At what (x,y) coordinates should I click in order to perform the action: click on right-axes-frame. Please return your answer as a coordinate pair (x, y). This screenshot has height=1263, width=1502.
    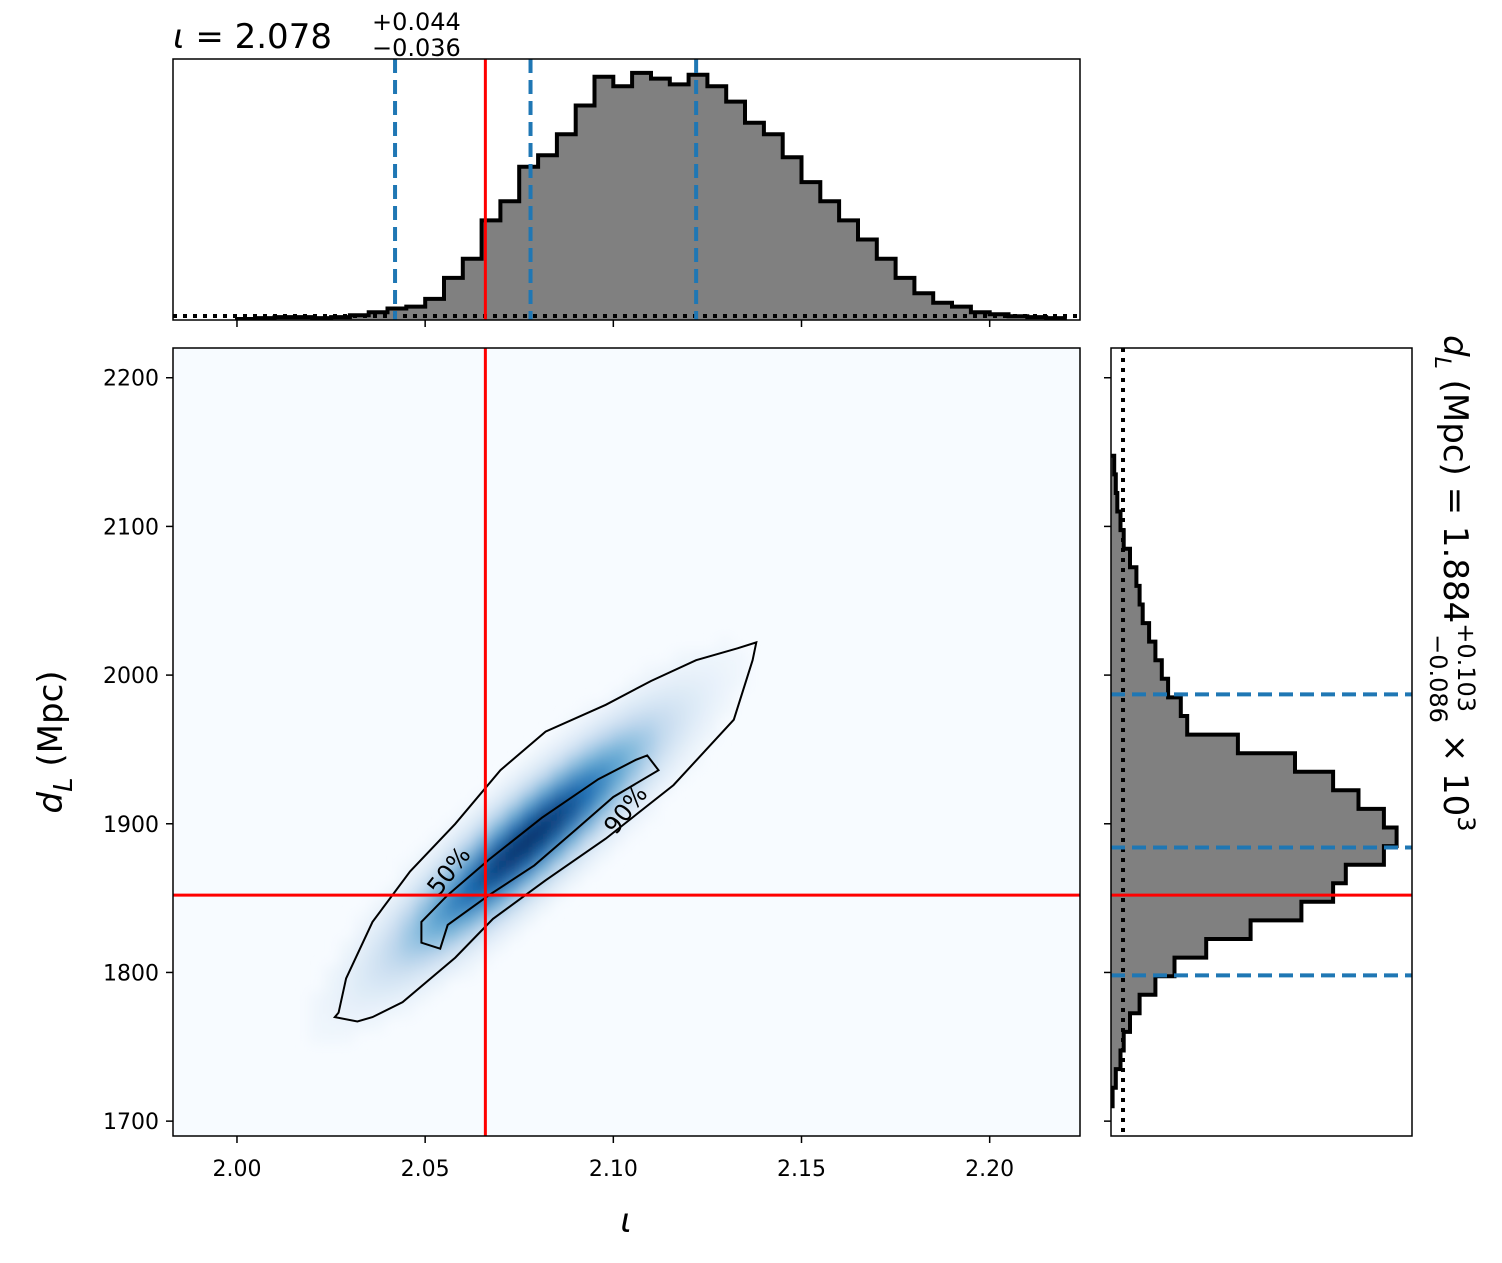
    Looking at the image, I should click on (1261, 742).